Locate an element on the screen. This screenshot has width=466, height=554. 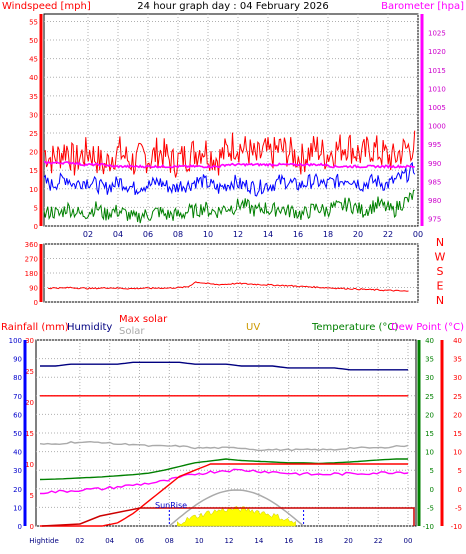
chart3-uv-tick: 5 is located at coordinates (32, 496).